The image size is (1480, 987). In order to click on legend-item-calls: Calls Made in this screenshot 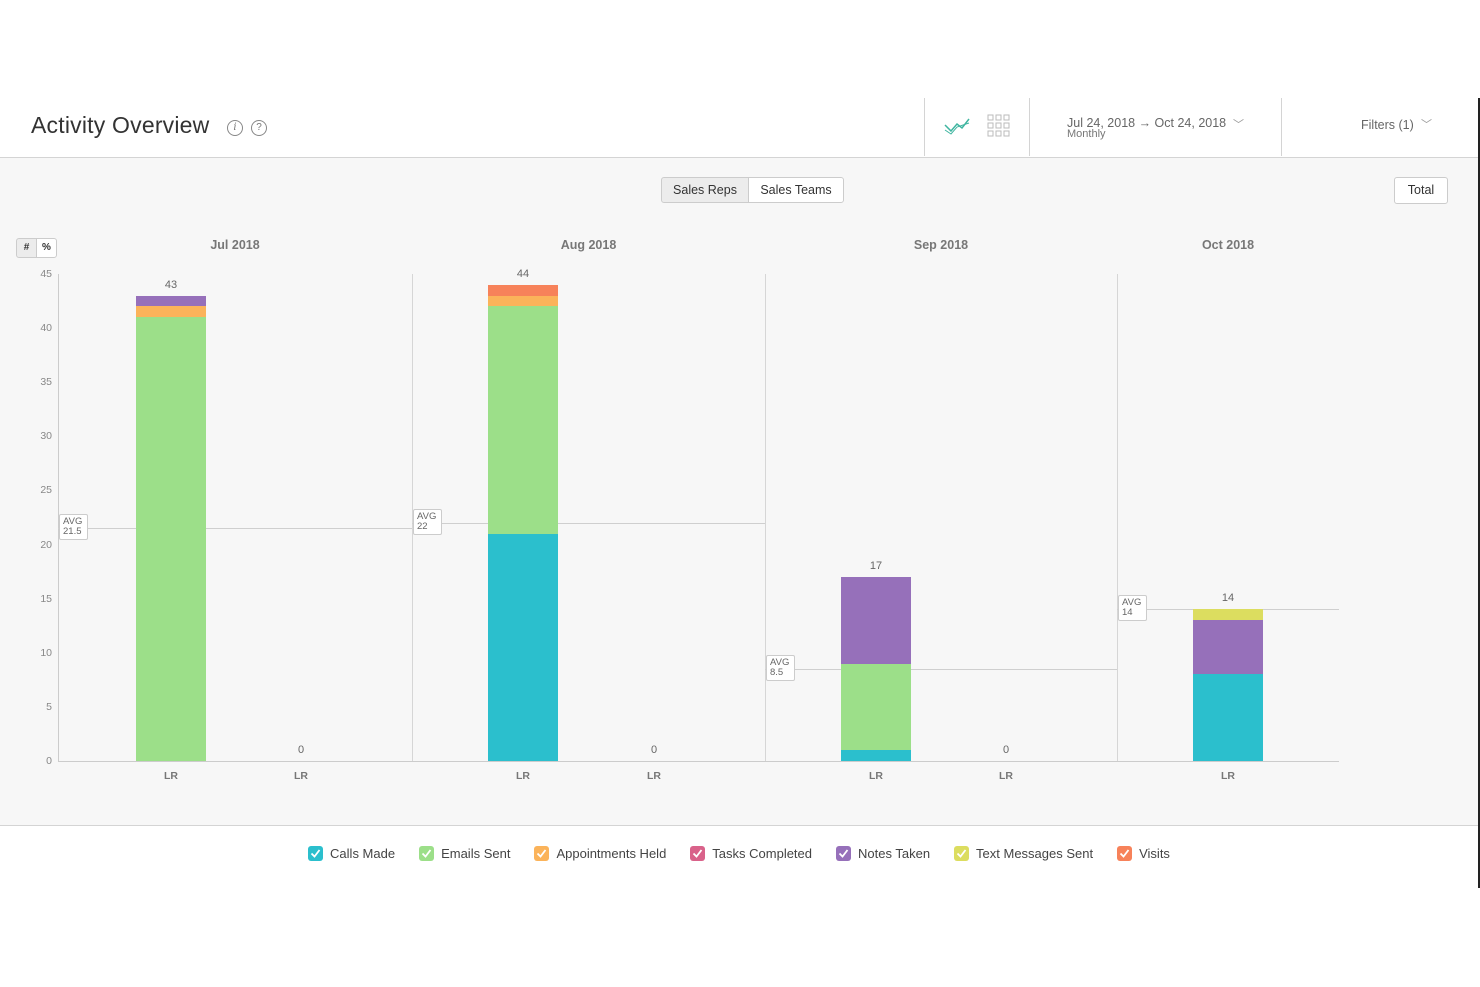, I will do `click(351, 853)`.